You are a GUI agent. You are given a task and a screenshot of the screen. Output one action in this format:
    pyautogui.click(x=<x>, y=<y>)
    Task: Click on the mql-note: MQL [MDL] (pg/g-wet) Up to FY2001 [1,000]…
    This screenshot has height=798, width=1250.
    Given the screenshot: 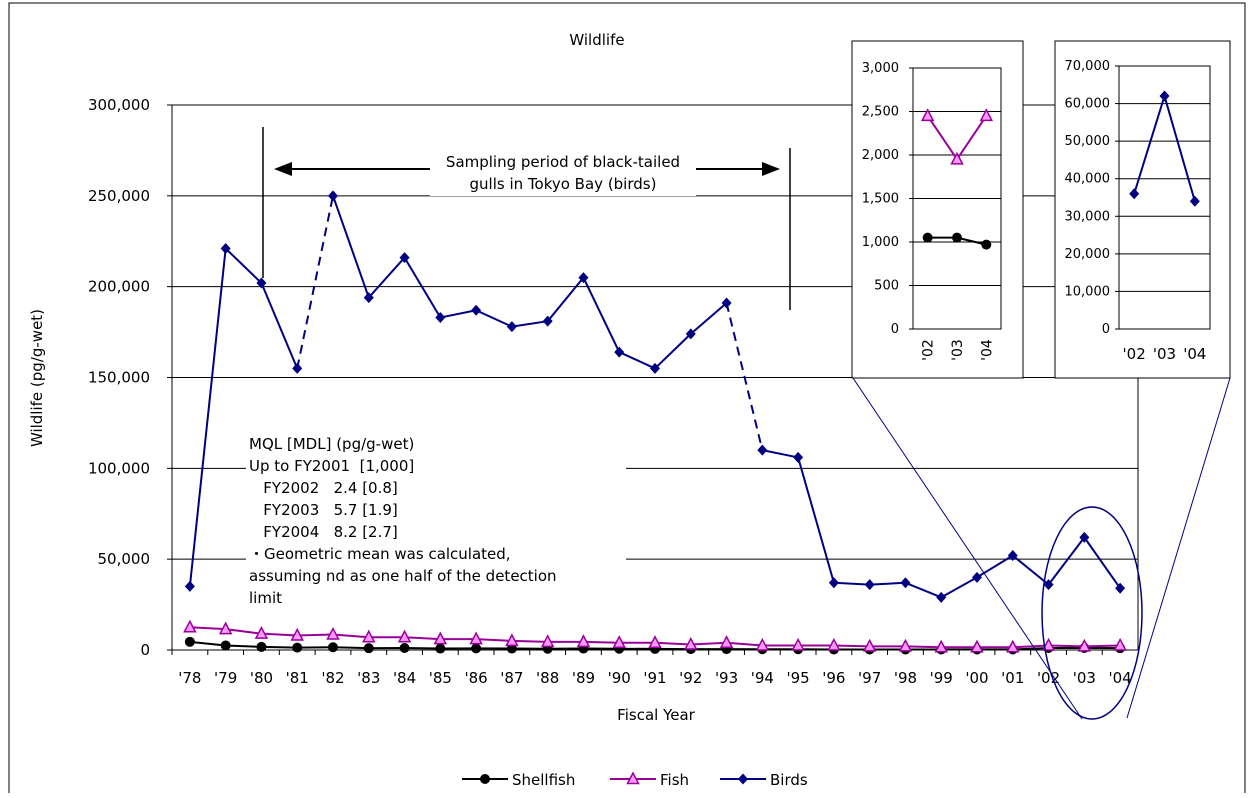 What is the action you would take?
    pyautogui.click(x=436, y=519)
    